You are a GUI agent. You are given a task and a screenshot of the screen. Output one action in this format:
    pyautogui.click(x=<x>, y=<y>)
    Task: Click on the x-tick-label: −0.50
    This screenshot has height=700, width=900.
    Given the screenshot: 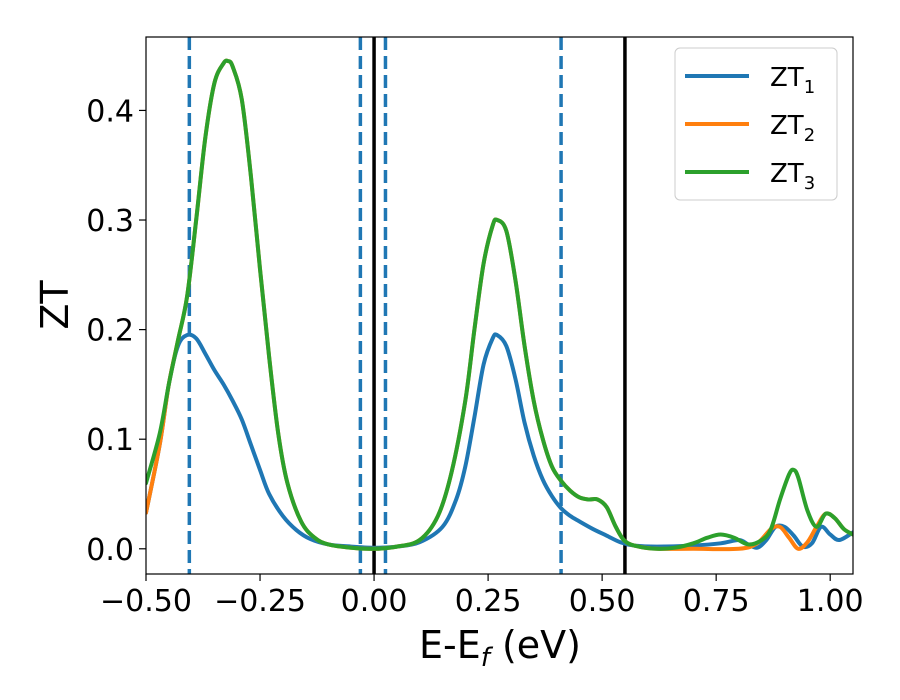 What is the action you would take?
    pyautogui.click(x=146, y=601)
    